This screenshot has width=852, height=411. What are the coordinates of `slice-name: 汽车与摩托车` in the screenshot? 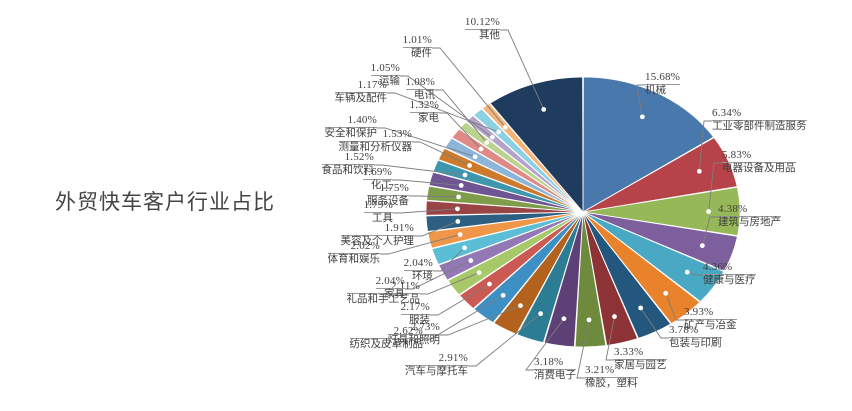 It's located at (436, 370).